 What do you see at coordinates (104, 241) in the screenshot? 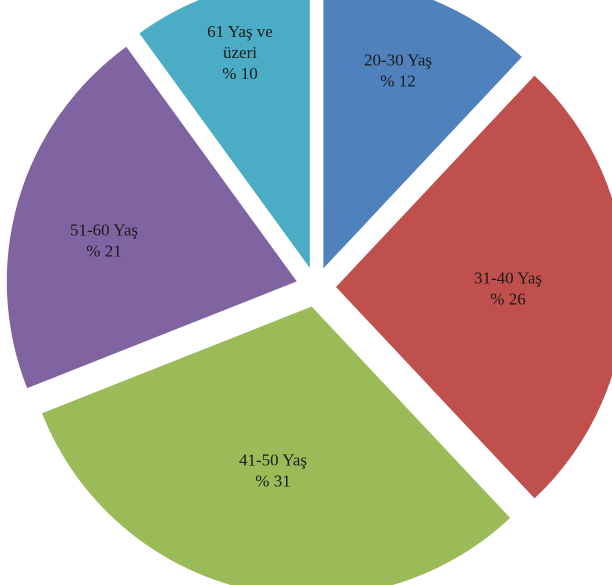
I see `slice-label-4: 51-60 Yaş% 21` at bounding box center [104, 241].